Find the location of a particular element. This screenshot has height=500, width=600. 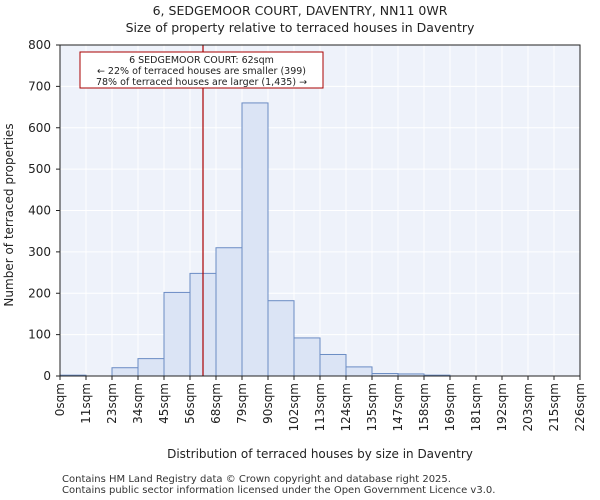

x-tick-label: 169sqm is located at coordinates (450, 407).